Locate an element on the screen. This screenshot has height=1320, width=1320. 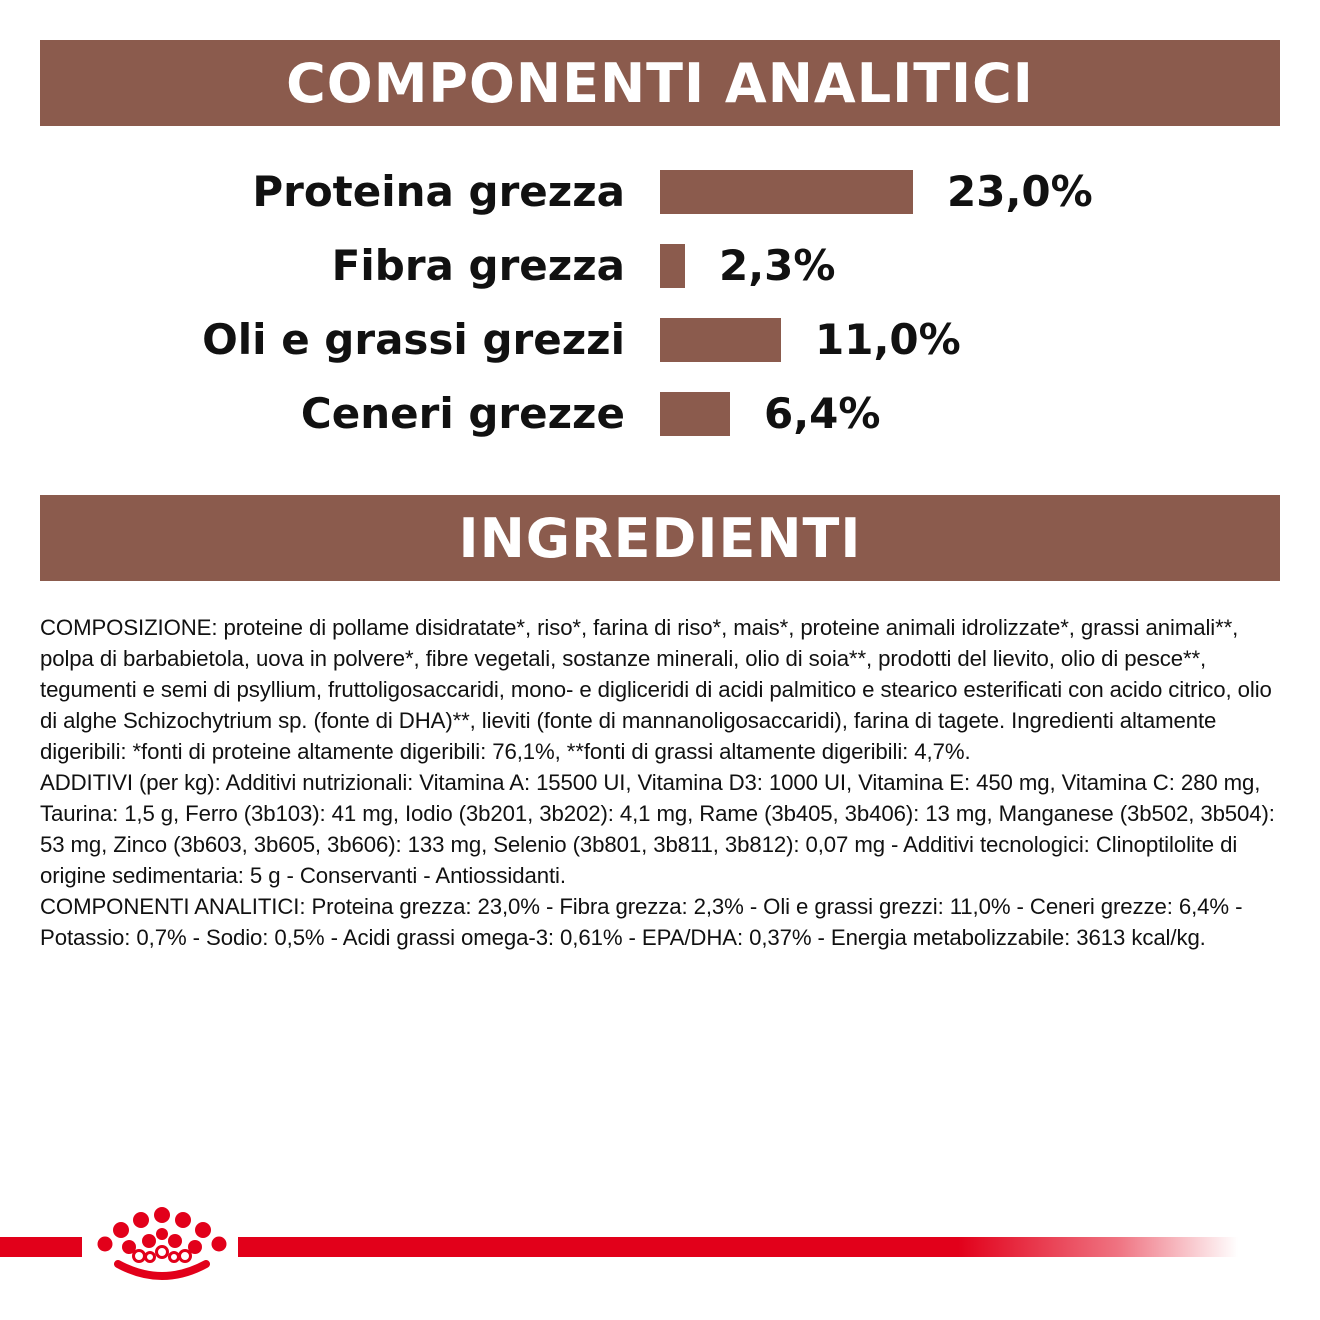
brand-line-left is located at coordinates (41, 1247).